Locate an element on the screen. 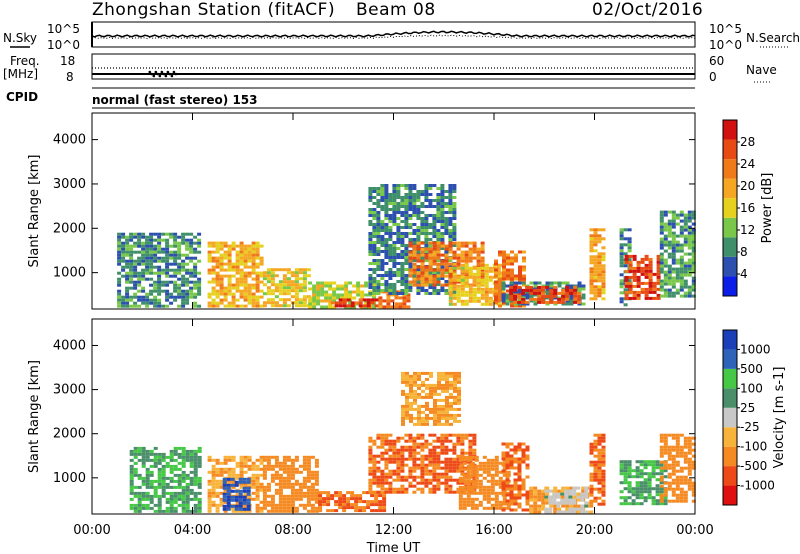  velocity-colorbar-swatch is located at coordinates (730, 417).